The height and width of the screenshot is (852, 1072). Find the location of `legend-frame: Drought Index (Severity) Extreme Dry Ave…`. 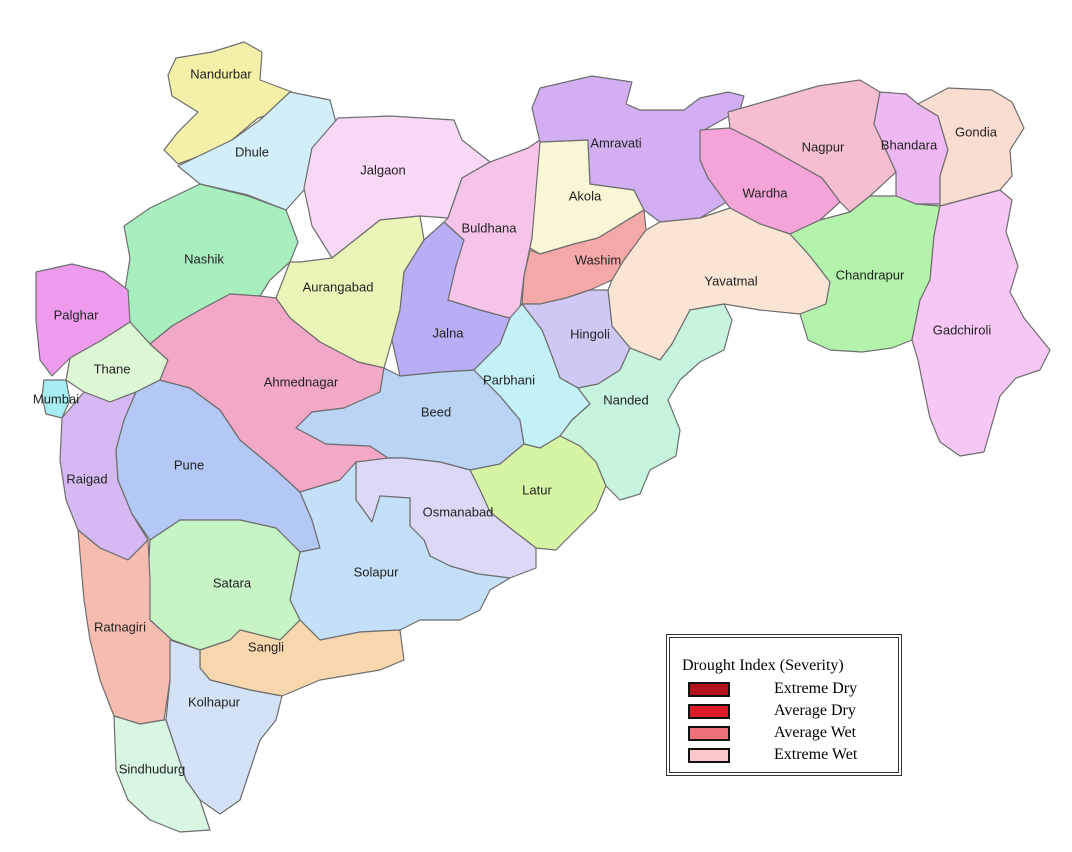

legend-frame: Drought Index (Severity) Extreme Dry Ave… is located at coordinates (784, 705).